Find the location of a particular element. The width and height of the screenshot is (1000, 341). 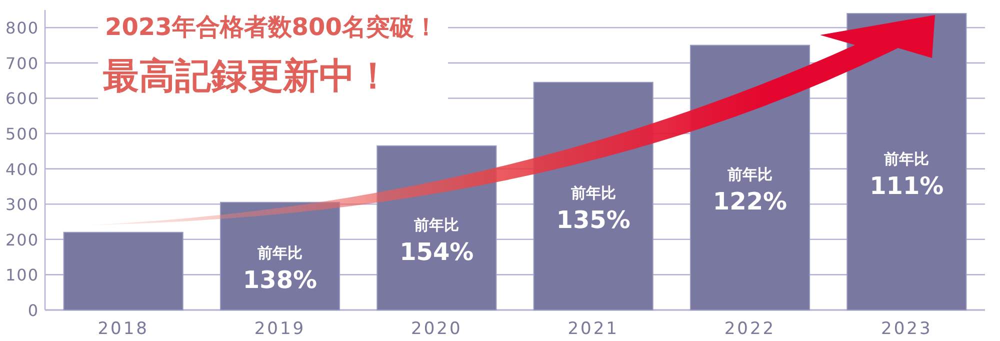

x-tick-label: 2023 is located at coordinates (906, 329).